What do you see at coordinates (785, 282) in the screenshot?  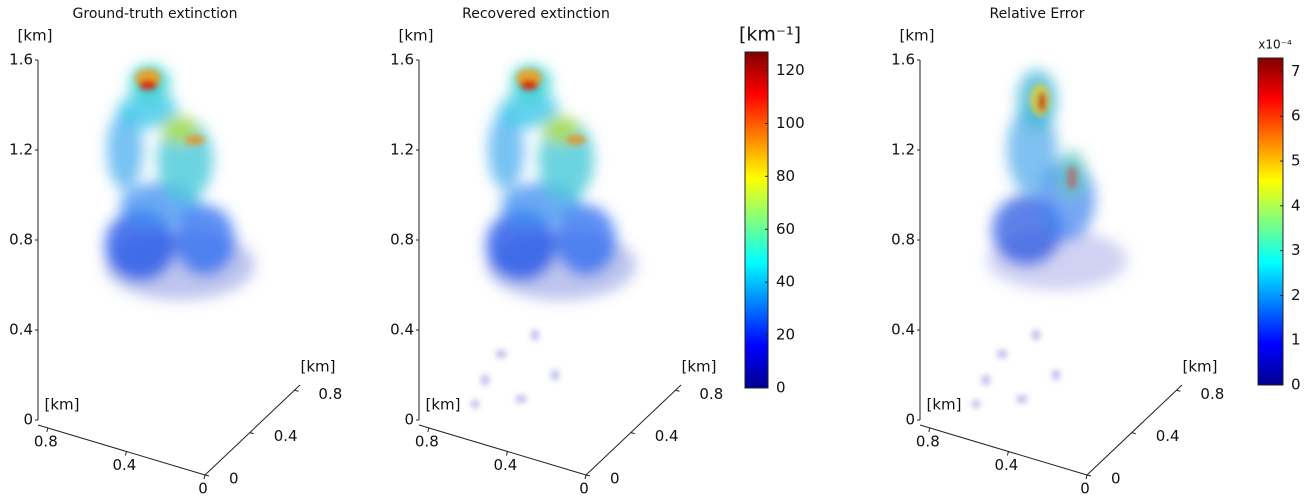 I see `colorbar-tick-label: 40` at bounding box center [785, 282].